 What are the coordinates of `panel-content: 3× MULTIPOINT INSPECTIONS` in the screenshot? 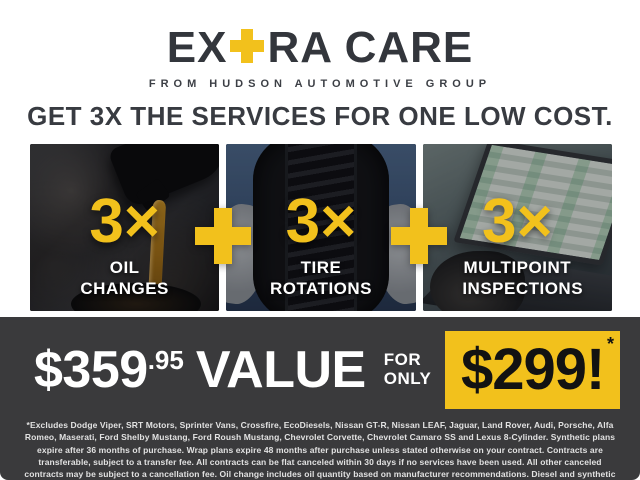 It's located at (517, 227).